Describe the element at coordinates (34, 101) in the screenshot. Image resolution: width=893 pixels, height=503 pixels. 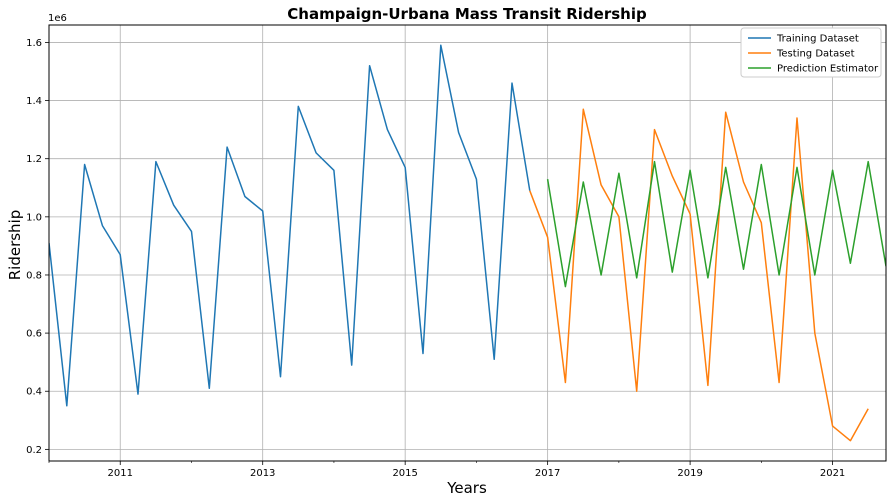
I see `y-tick-label: 1.4` at that location.